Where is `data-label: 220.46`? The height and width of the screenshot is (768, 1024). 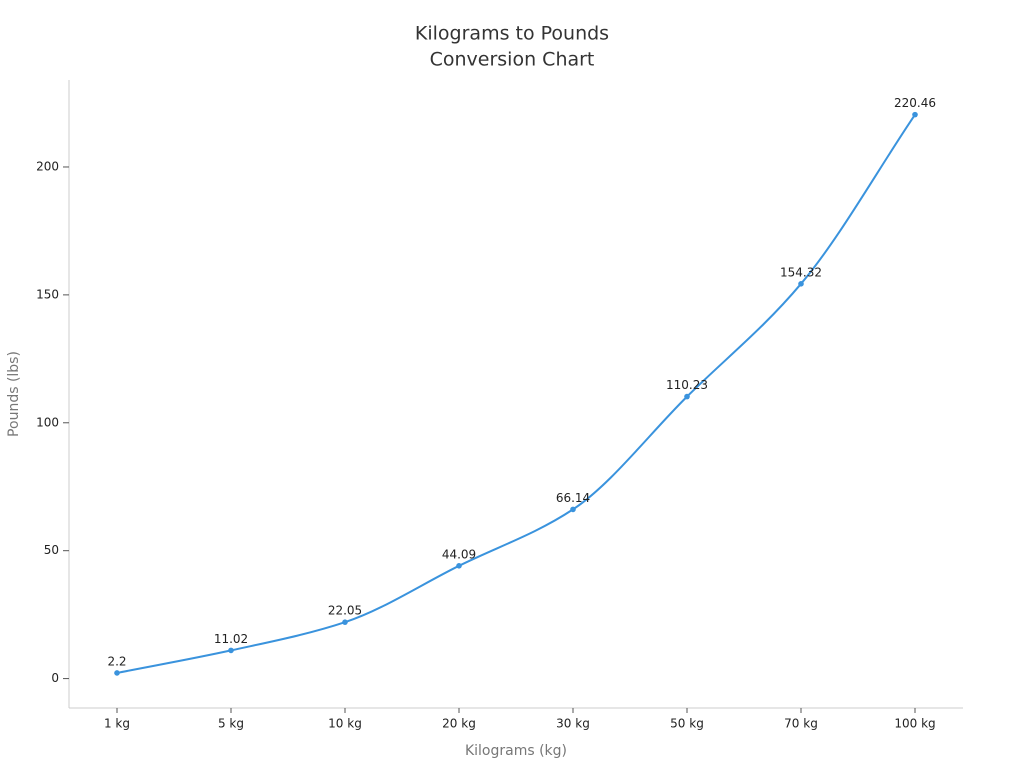
data-label: 220.46 is located at coordinates (915, 103).